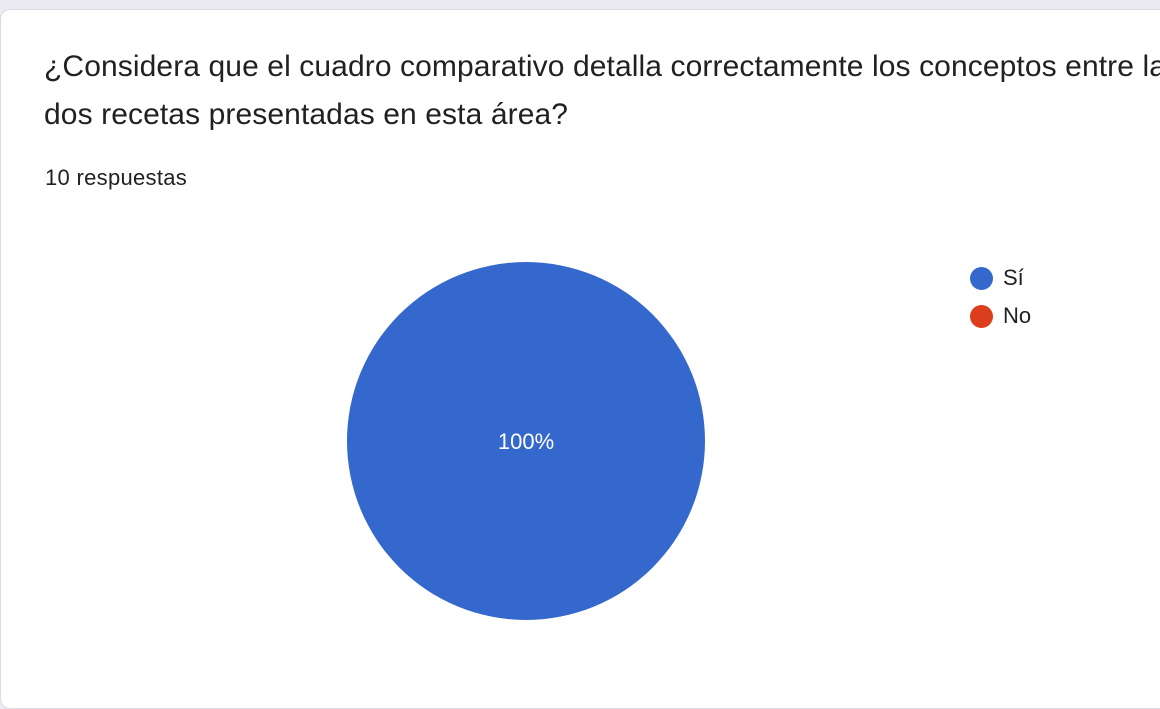 Image resolution: width=1160 pixels, height=709 pixels. I want to click on legend-label: No, so click(1017, 315).